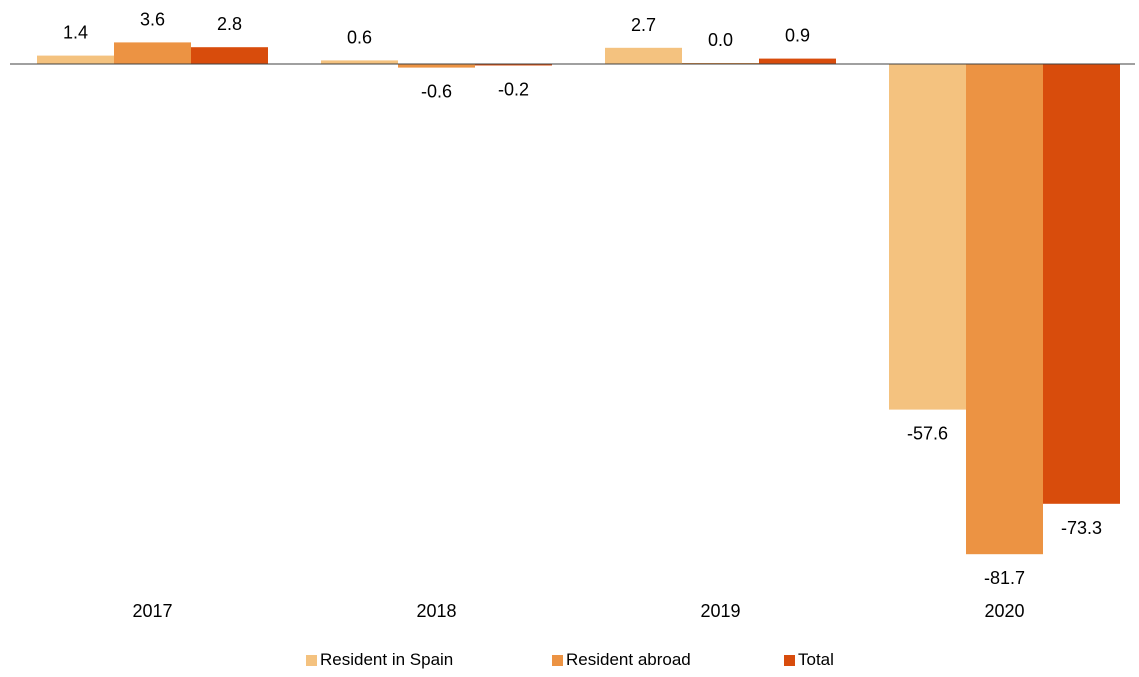  What do you see at coordinates (229, 24) in the screenshot?
I see `data-label-2017-series-2: 2.8` at bounding box center [229, 24].